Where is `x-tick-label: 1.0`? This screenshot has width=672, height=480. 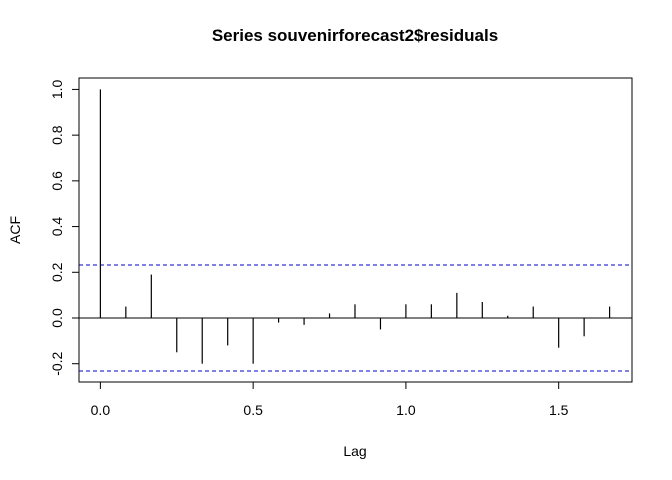
x-tick-label: 1.0 is located at coordinates (406, 410).